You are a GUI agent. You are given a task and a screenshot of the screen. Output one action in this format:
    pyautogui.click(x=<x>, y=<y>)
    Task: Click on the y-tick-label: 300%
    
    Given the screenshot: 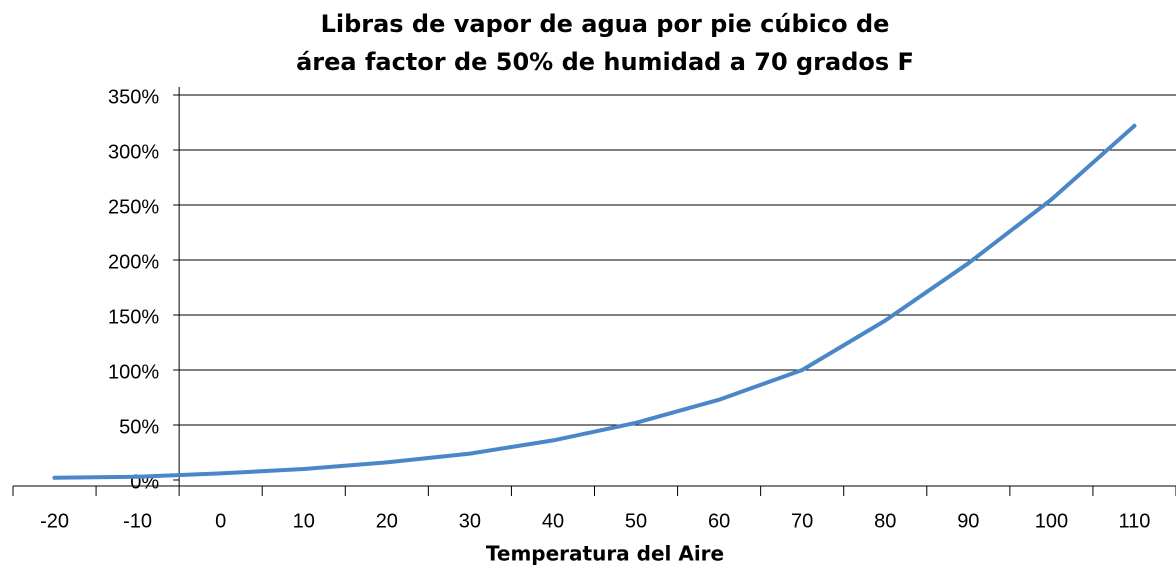 What is the action you would take?
    pyautogui.click(x=133, y=152)
    